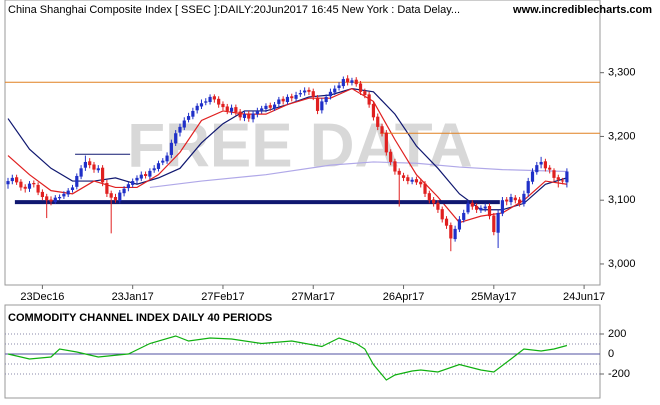  What do you see at coordinates (358, 175) in the screenshot?
I see `moving-average` at bounding box center [358, 175].